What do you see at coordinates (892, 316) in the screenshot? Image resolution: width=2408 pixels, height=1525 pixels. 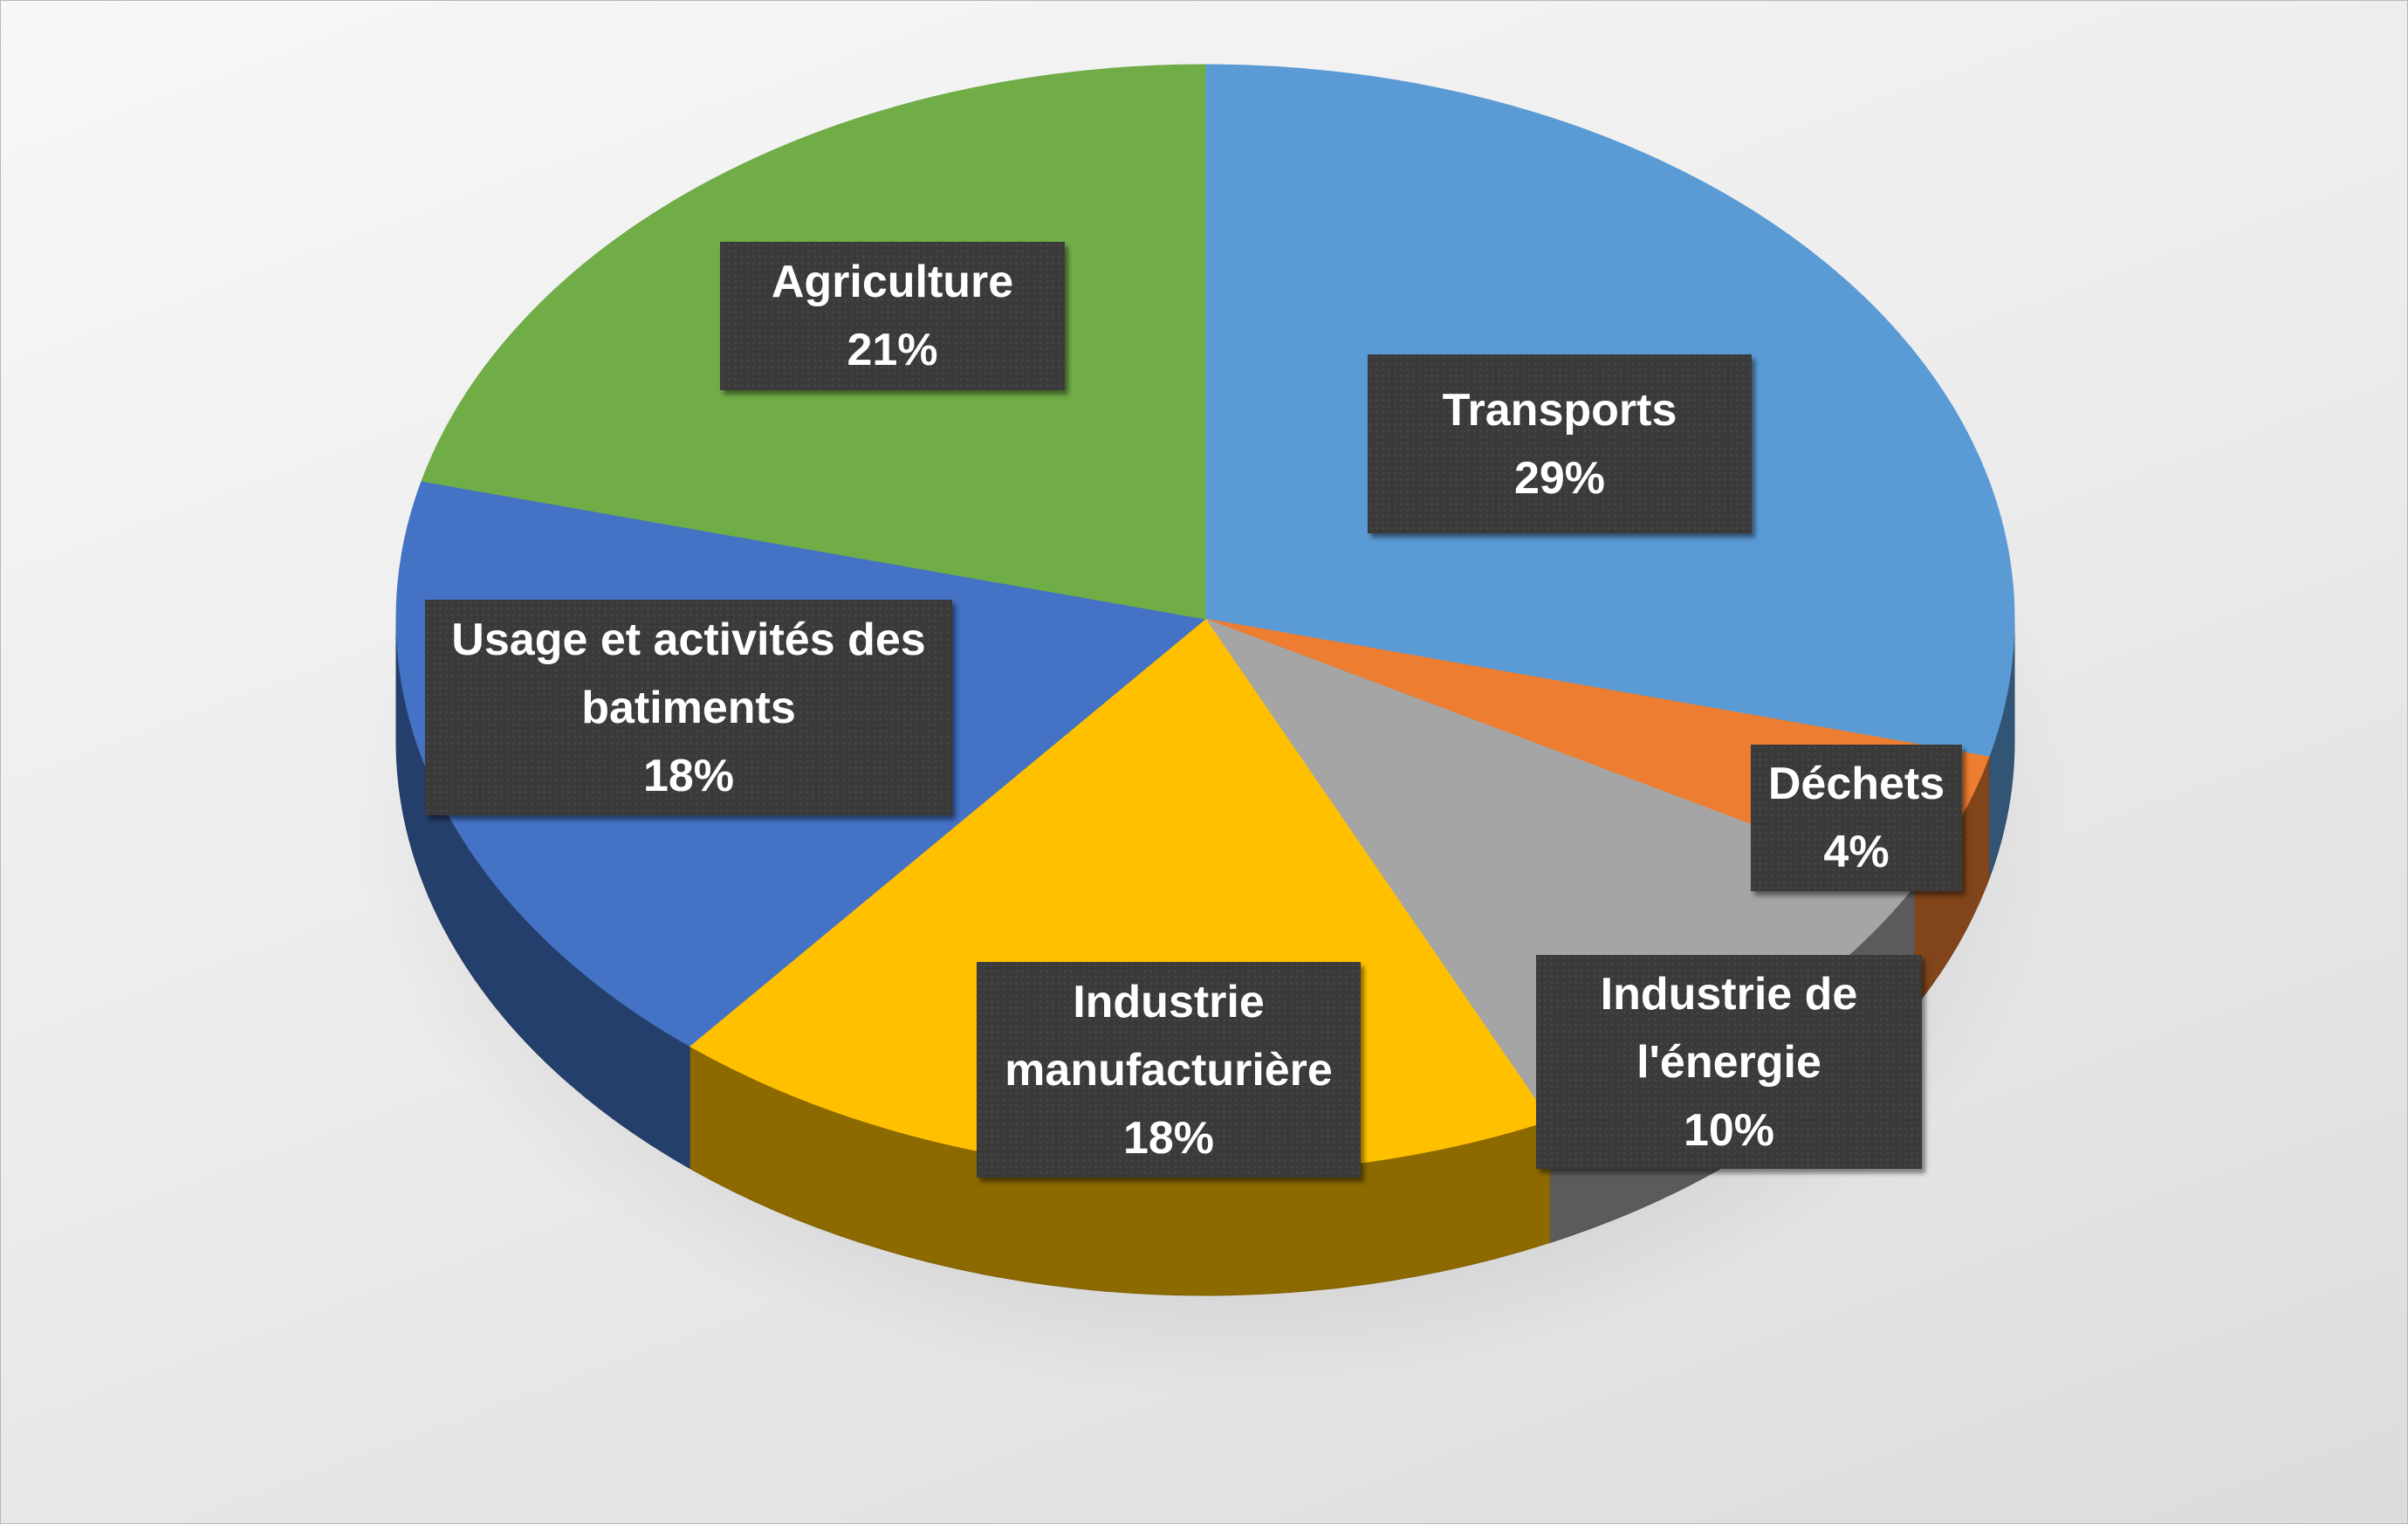 I see `label-agriculture: Agriculture 21%` at bounding box center [892, 316].